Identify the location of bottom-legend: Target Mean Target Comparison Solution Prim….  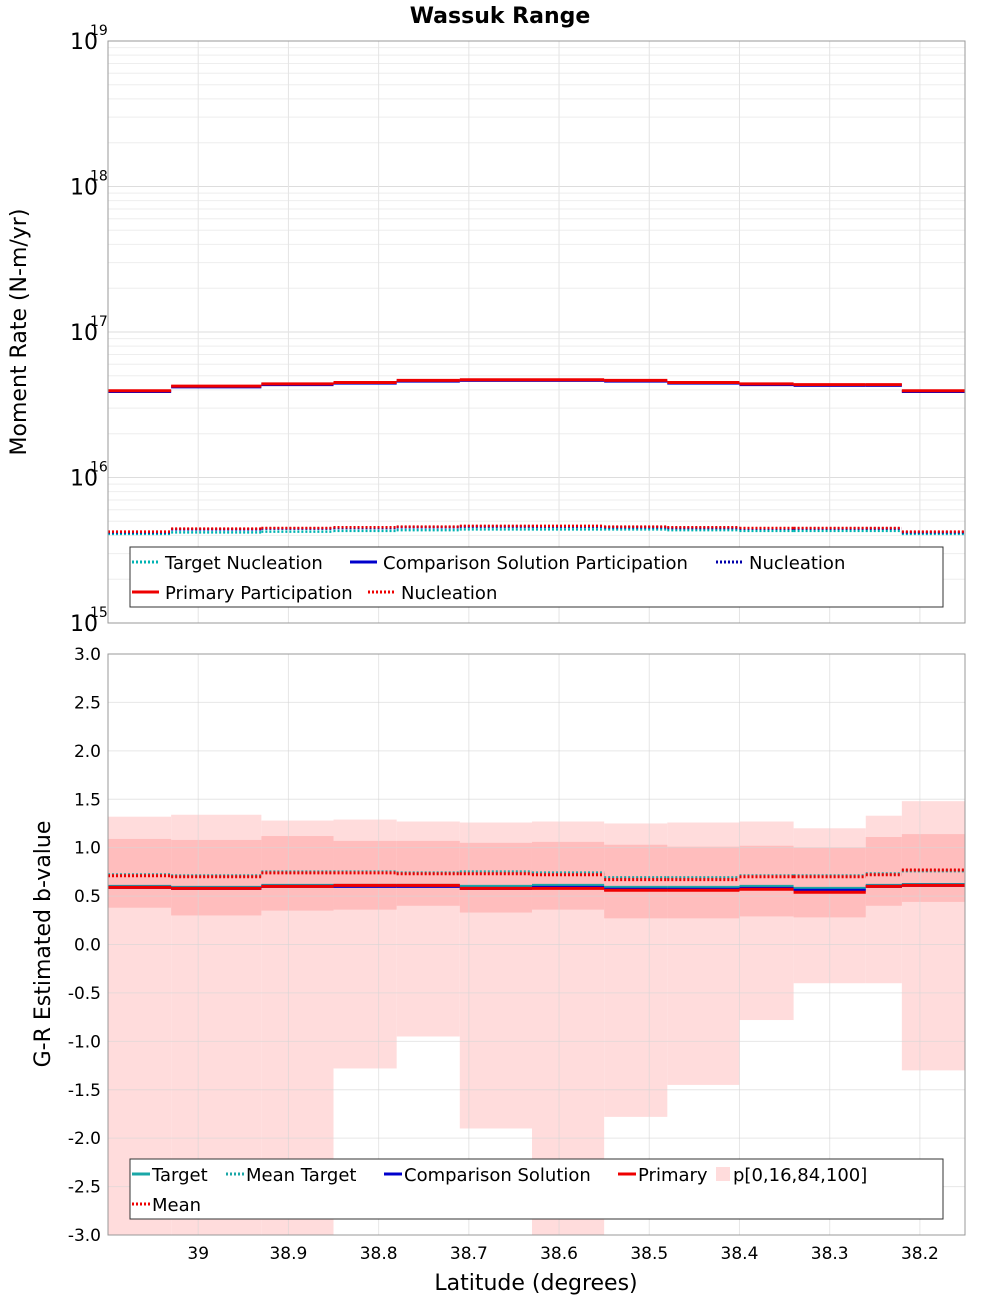
(536, 1189).